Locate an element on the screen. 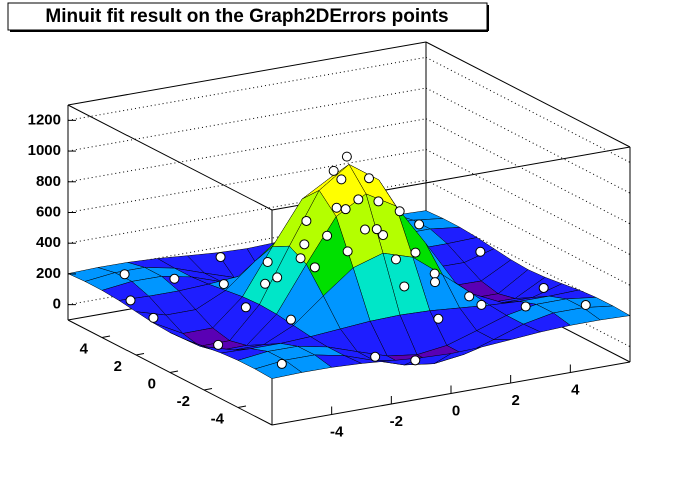 This screenshot has width=696, height=477. y-tick-label: 0 is located at coordinates (152, 383).